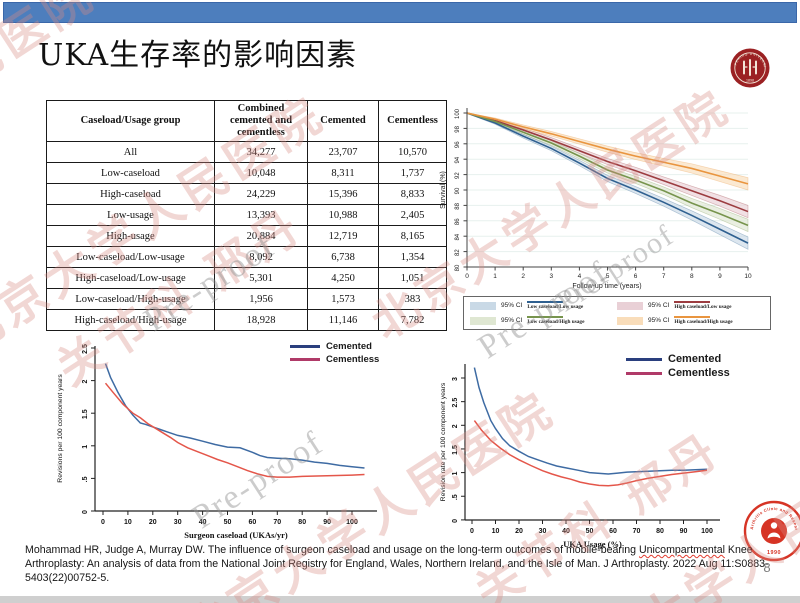  Describe the element at coordinates (343, 173) in the screenshot. I see `table-cell: 8,311` at that location.